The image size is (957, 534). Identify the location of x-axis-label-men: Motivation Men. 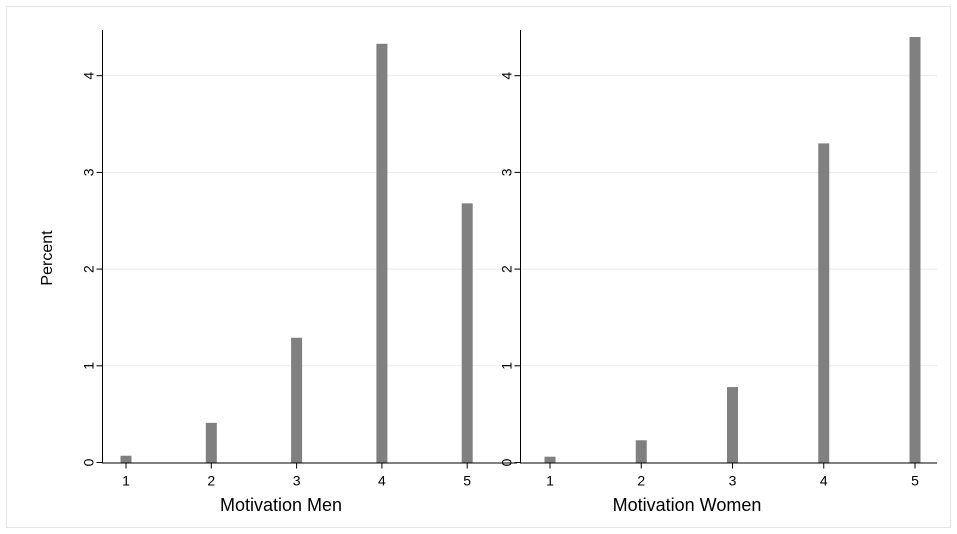
(281, 505).